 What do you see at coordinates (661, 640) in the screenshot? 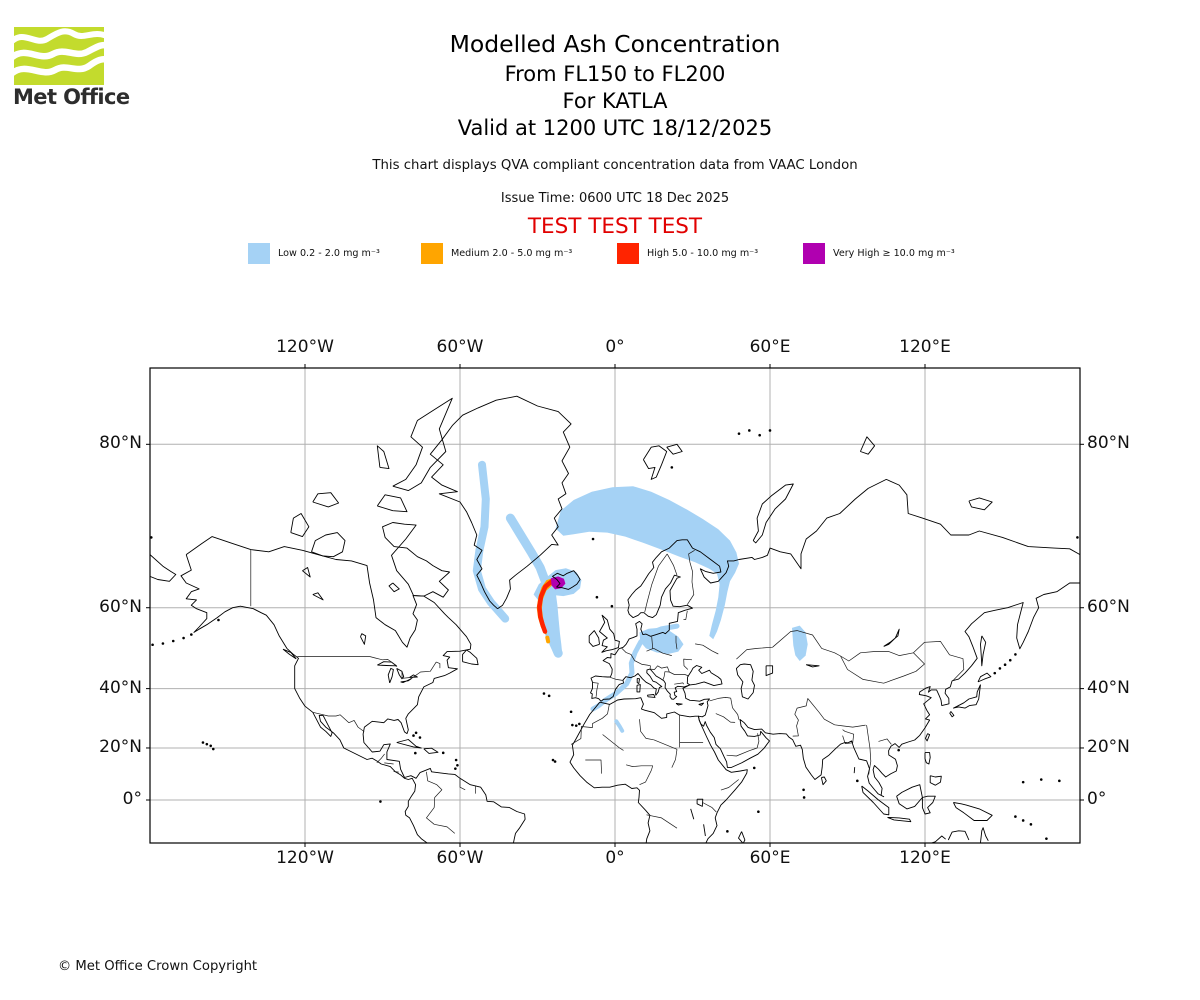
I see `ash-region-baltic-poland-patch` at bounding box center [661, 640].